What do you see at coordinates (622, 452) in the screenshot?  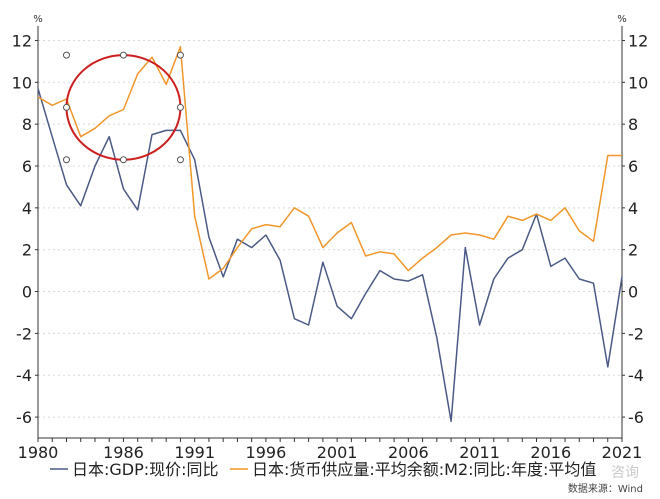 I see `x-tick-label: 2021` at bounding box center [622, 452].